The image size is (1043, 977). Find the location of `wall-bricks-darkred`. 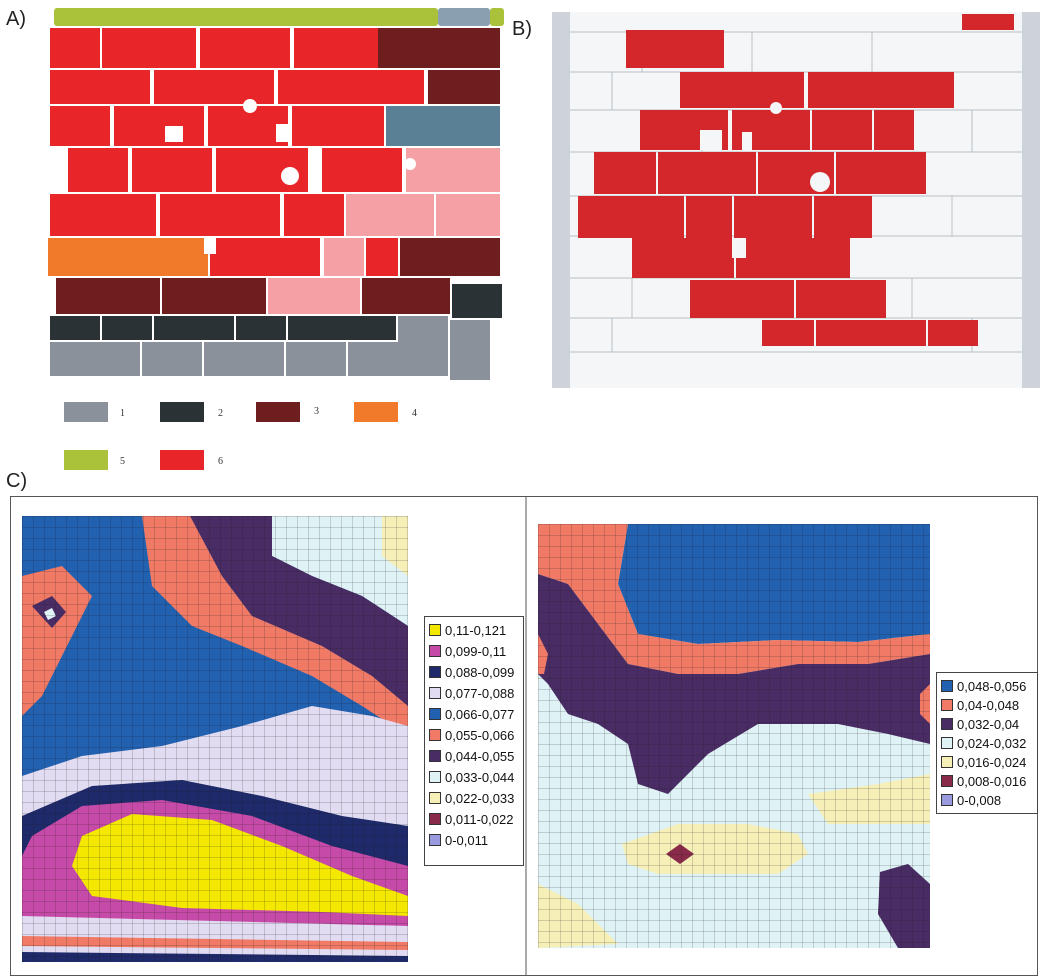

wall-bricks-darkred is located at coordinates (278, 171).